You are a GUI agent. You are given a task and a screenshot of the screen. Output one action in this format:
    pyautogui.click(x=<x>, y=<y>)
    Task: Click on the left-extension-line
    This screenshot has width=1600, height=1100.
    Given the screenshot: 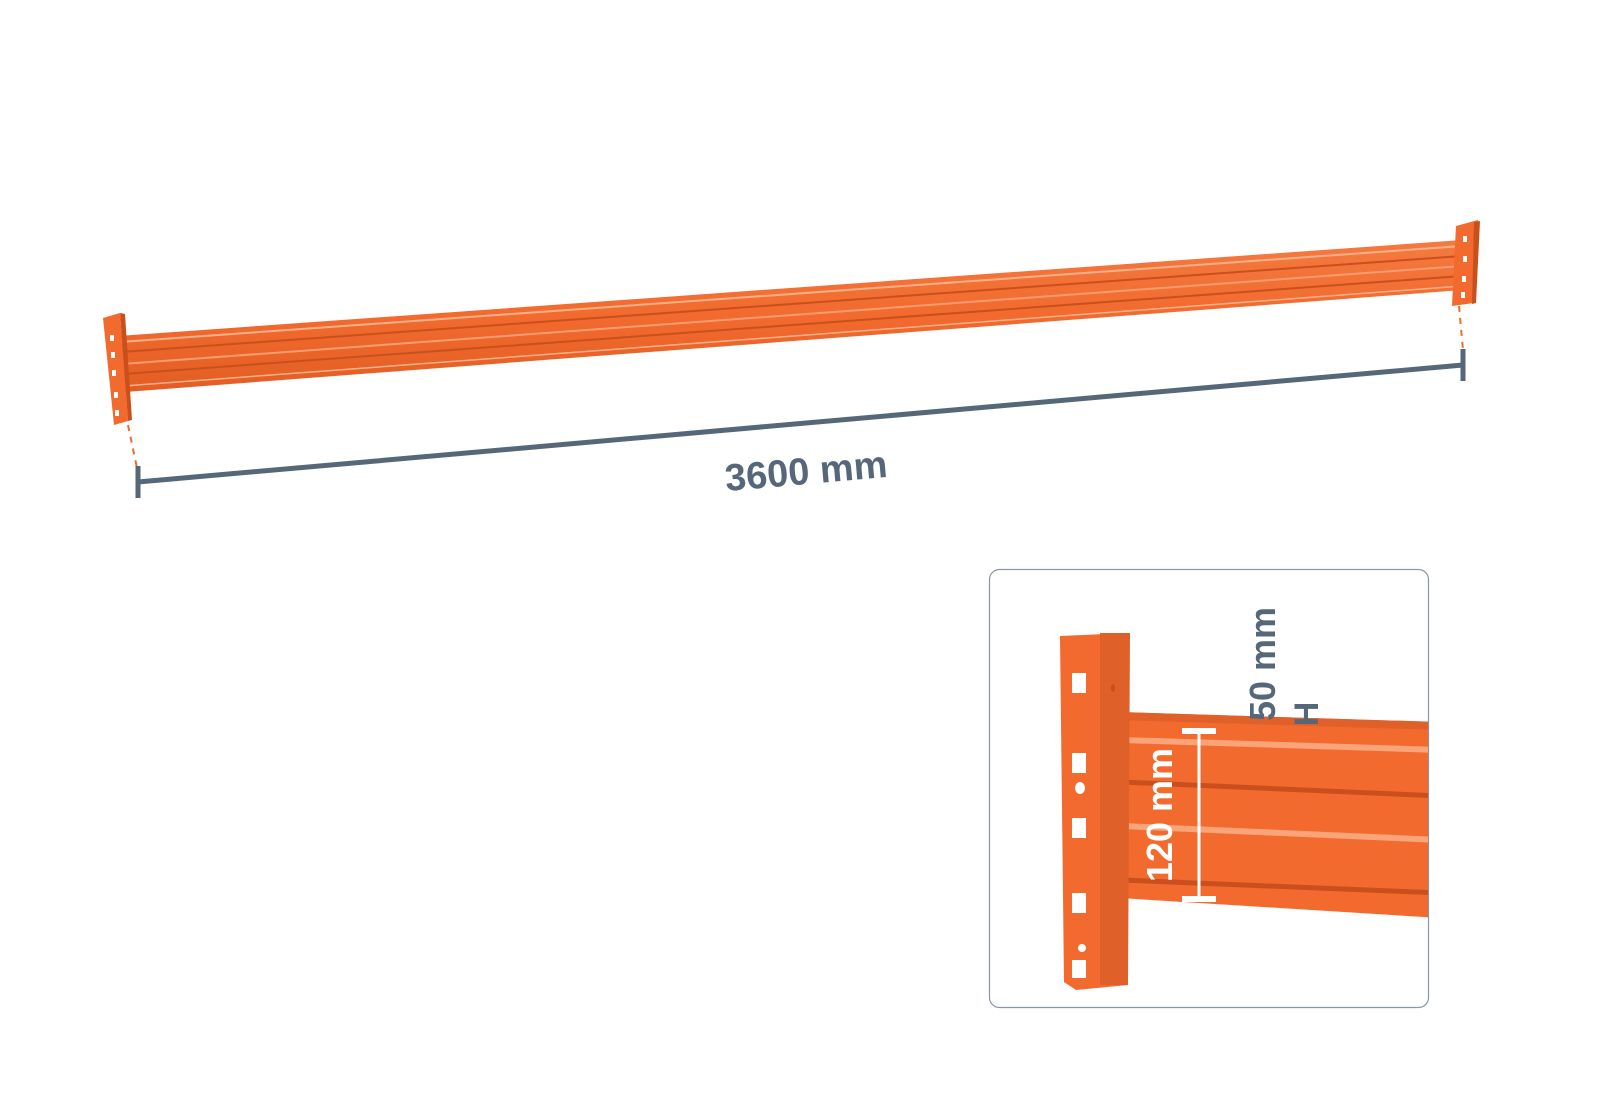 What is the action you would take?
    pyautogui.click(x=132, y=446)
    